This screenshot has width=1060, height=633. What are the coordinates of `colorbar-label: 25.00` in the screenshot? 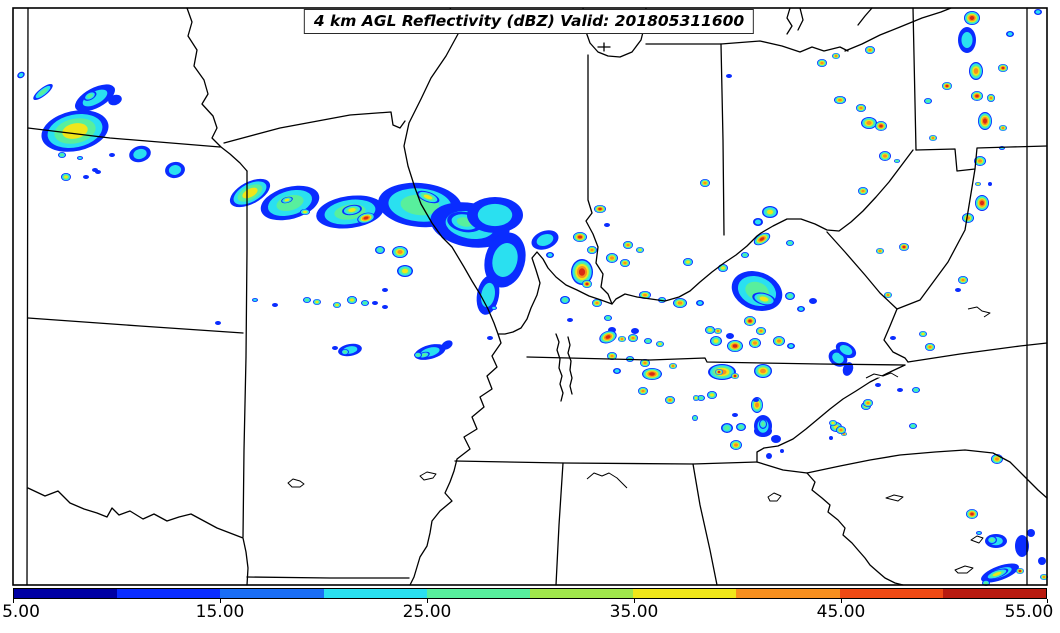 It's located at (427, 612).